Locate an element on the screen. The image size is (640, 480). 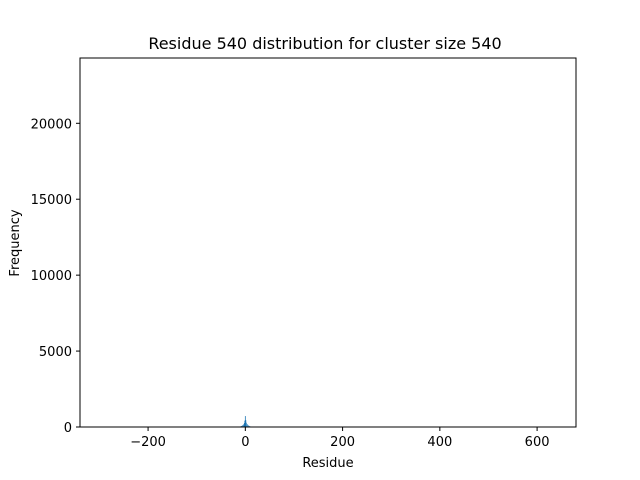
x-tick-label: 400 is located at coordinates (439, 442).